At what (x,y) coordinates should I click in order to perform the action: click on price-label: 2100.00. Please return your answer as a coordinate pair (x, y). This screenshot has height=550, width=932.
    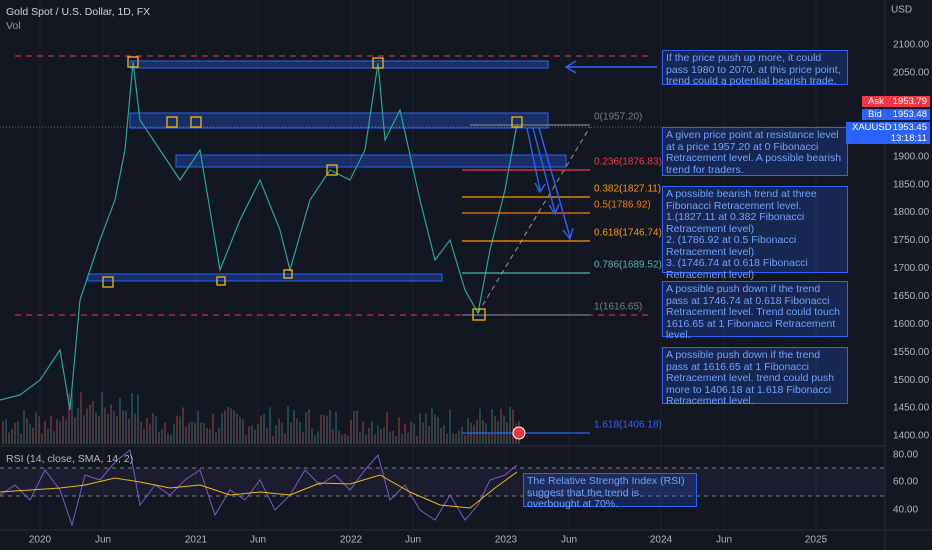
    Looking at the image, I should click on (911, 45).